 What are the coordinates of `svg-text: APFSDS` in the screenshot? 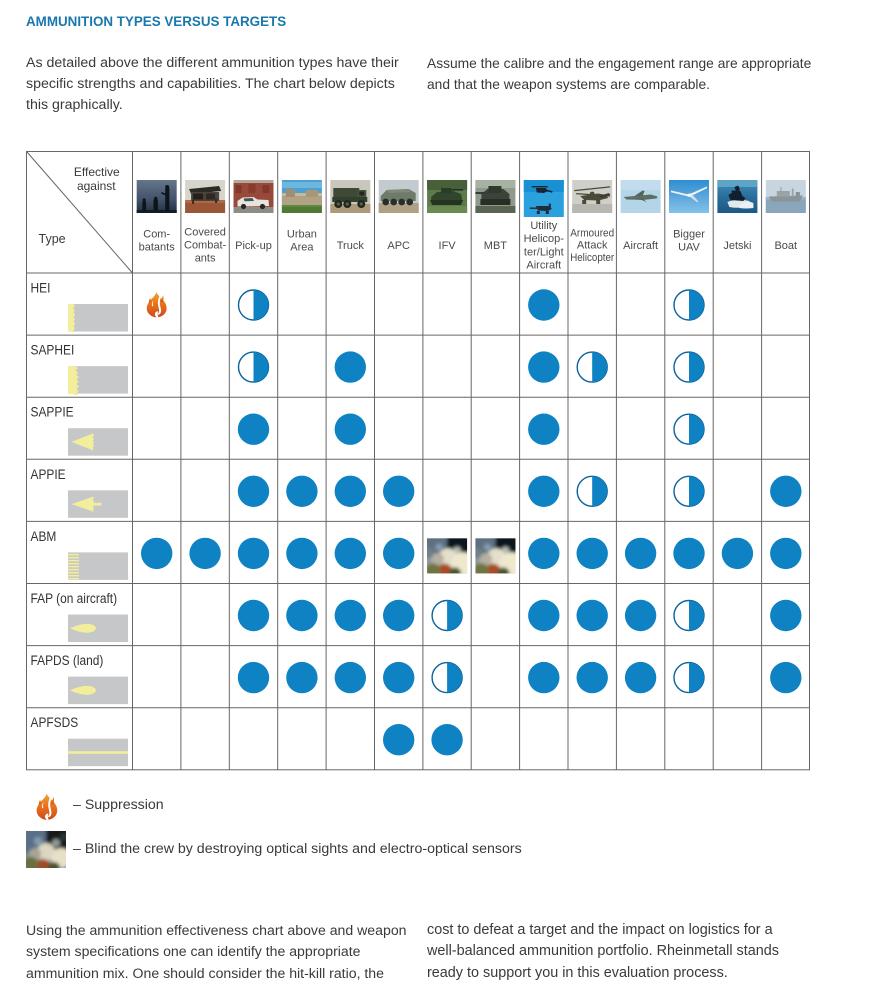 It's located at (55, 723).